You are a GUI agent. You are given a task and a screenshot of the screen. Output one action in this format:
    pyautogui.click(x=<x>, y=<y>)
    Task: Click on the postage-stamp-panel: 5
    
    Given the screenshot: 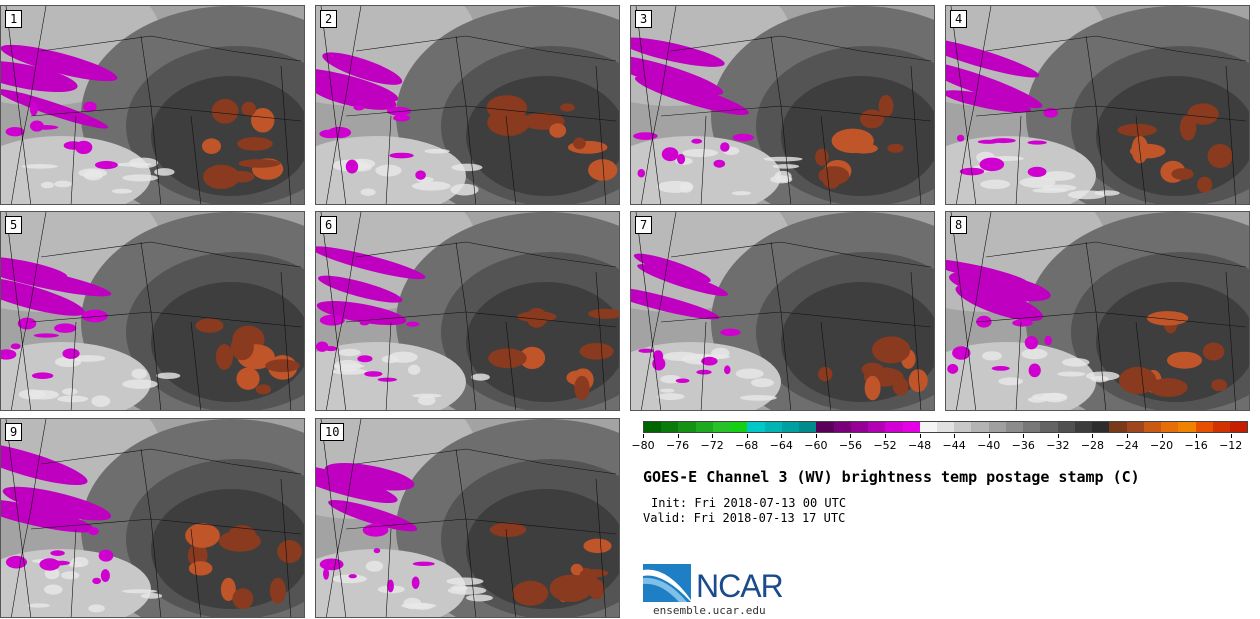 What is the action you would take?
    pyautogui.click(x=152, y=311)
    